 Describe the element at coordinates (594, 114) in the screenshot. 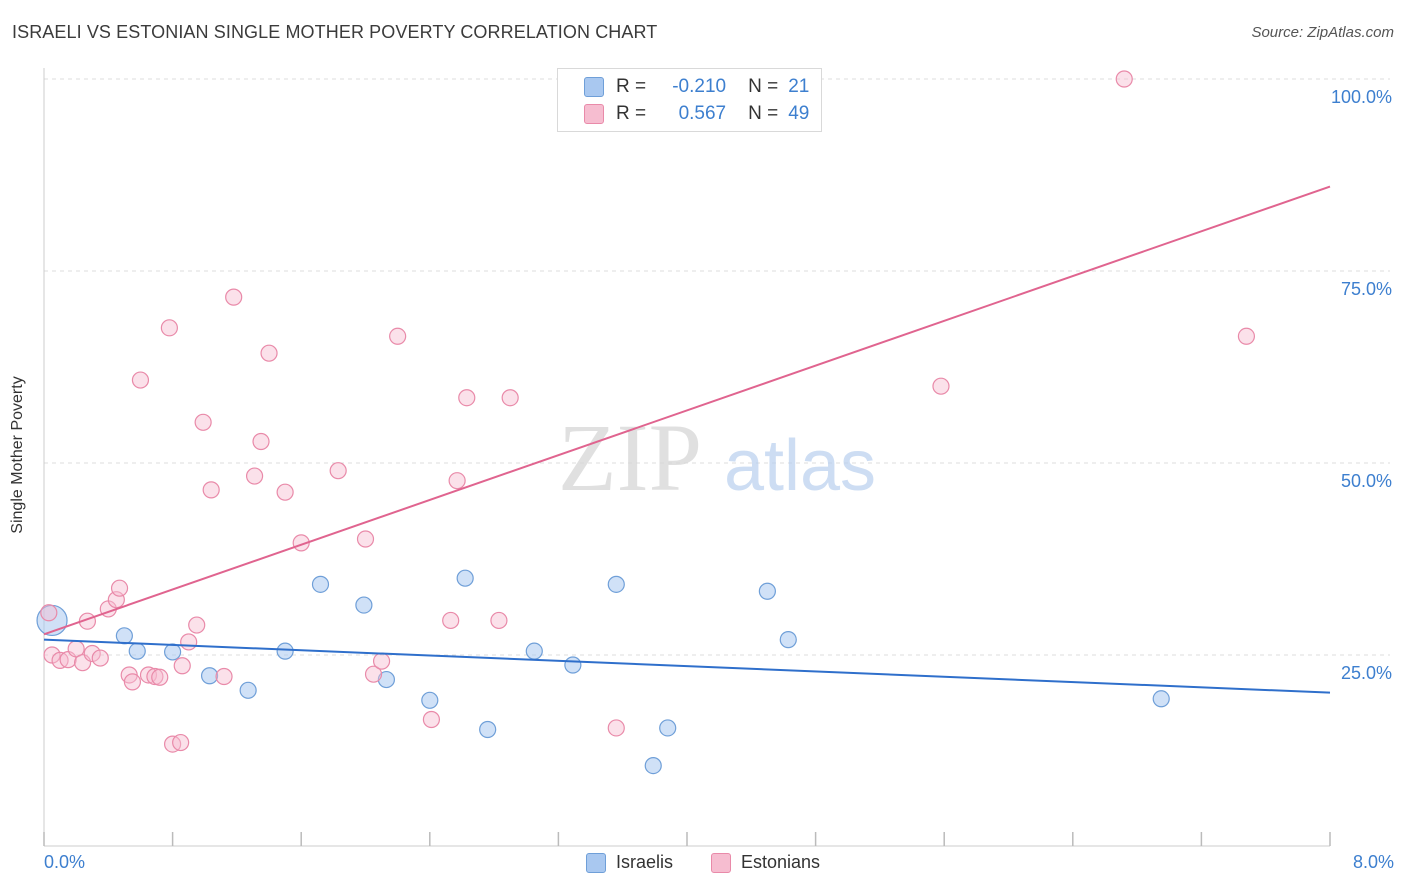

I see `estonians-swatch` at that location.